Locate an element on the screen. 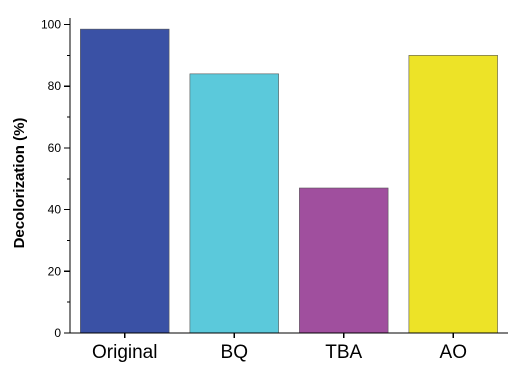  y-tick-label: 0 is located at coordinates (57, 333).